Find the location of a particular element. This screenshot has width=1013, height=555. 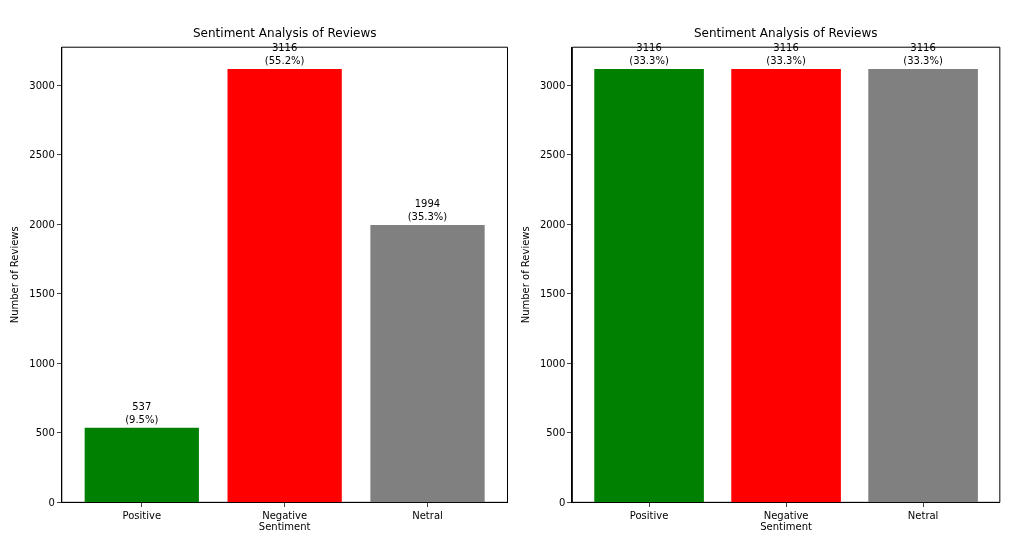

data-label: 1994 (35.3%) is located at coordinates (427, 209).